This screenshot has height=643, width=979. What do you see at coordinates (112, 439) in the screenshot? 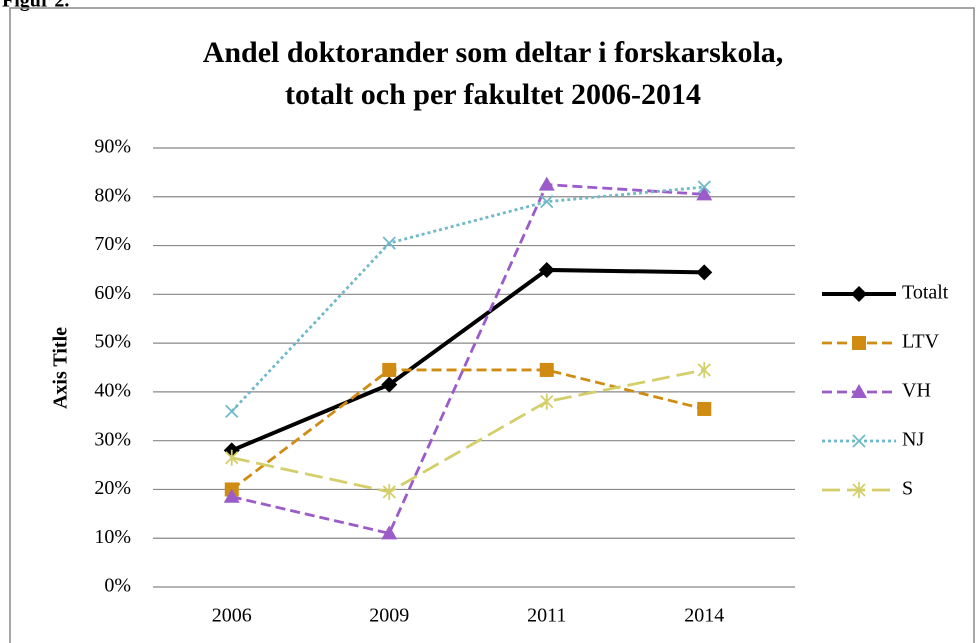
I see `y-tick-label: 30%` at bounding box center [112, 439].